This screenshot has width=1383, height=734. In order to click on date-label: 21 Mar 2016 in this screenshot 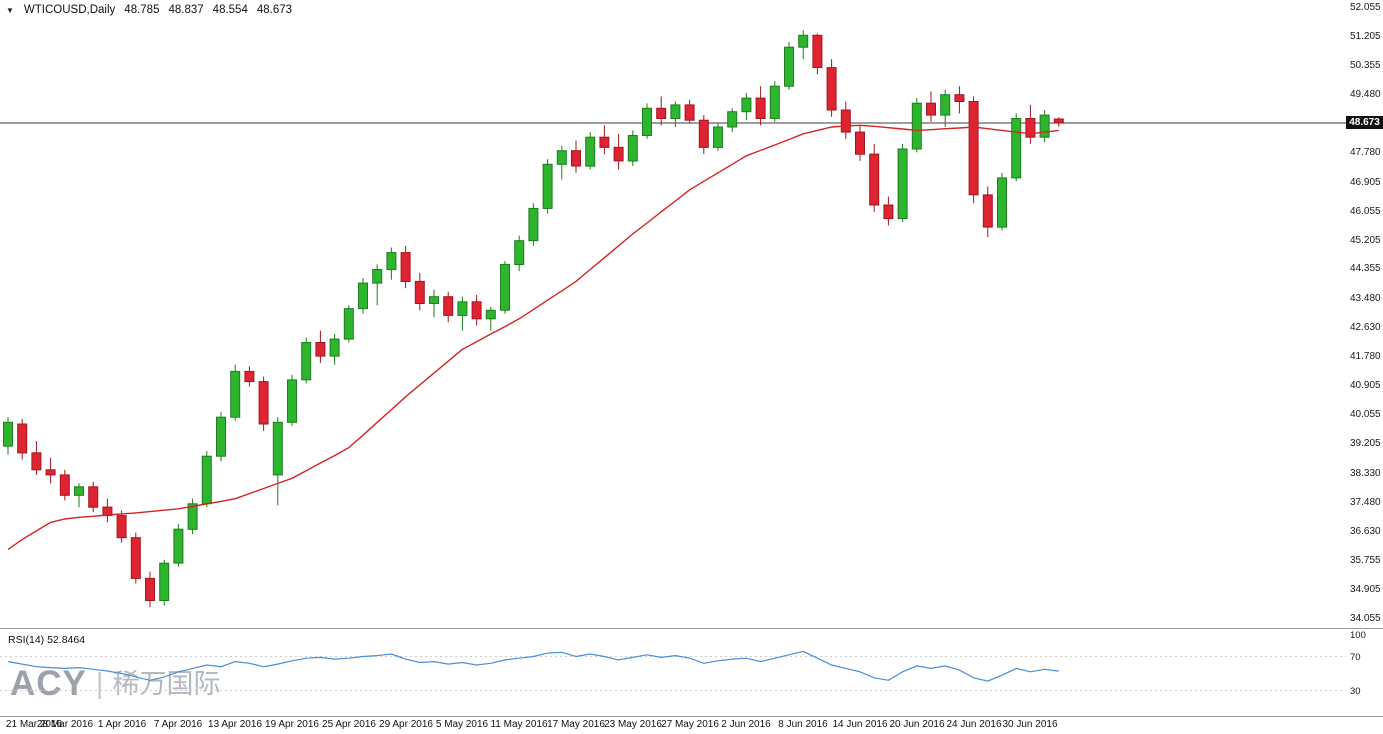, I will do `click(34, 724)`.